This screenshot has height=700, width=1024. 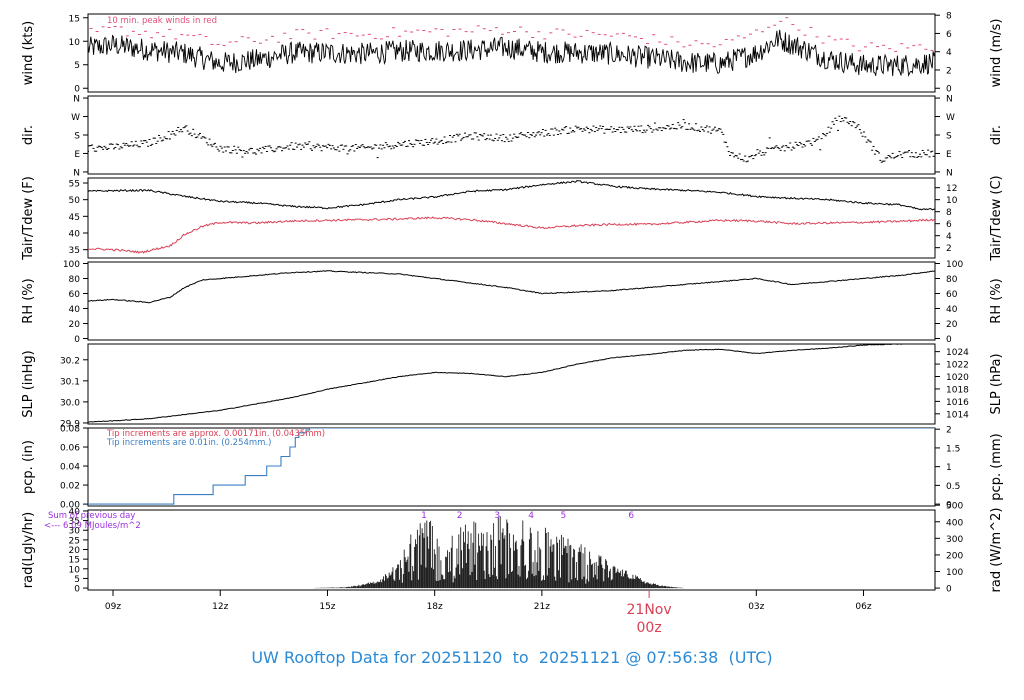 I want to click on right-tick-label: 1.5, so click(x=953, y=449).